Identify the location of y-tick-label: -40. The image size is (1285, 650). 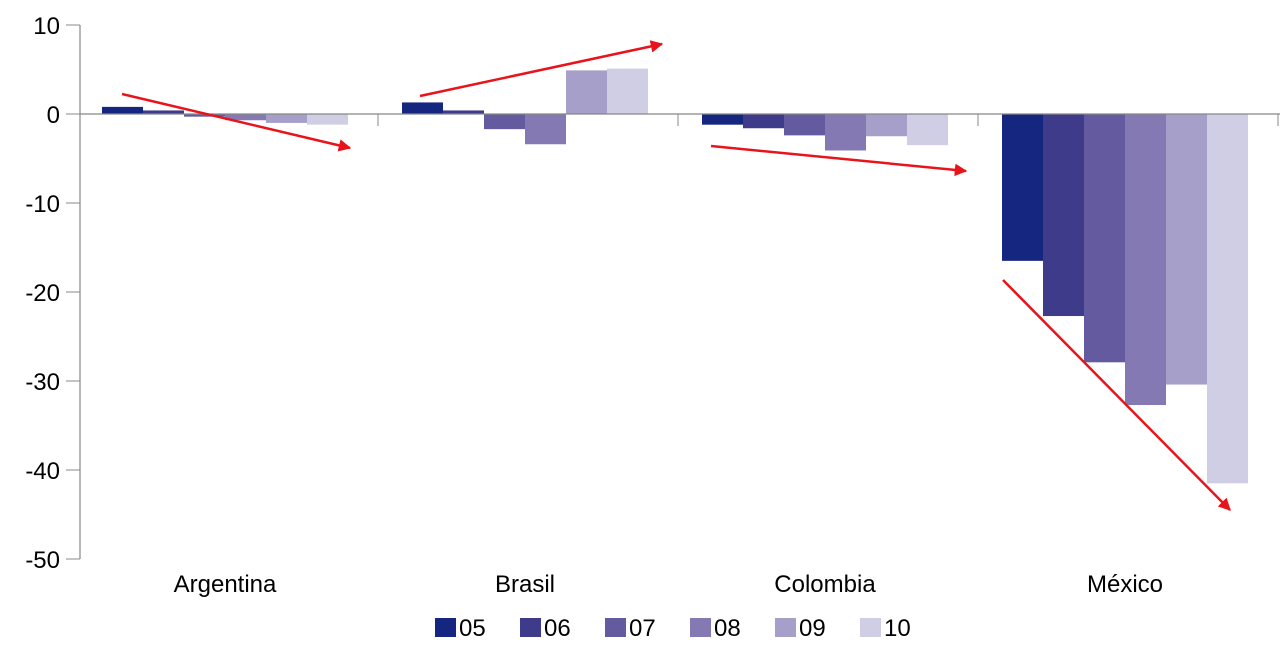
(42, 471).